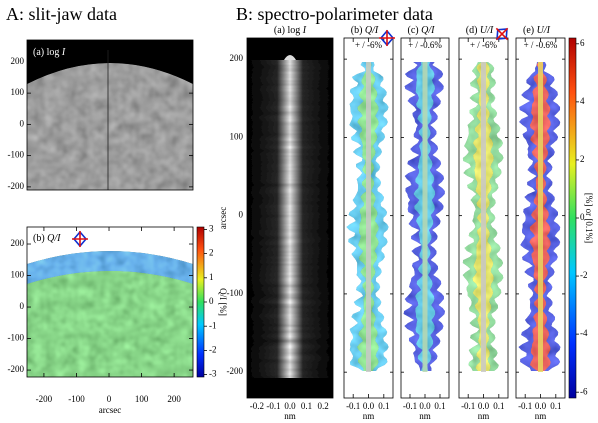  Describe the element at coordinates (257, 406) in the screenshot. I see `x-tick-label: -0.2` at that location.